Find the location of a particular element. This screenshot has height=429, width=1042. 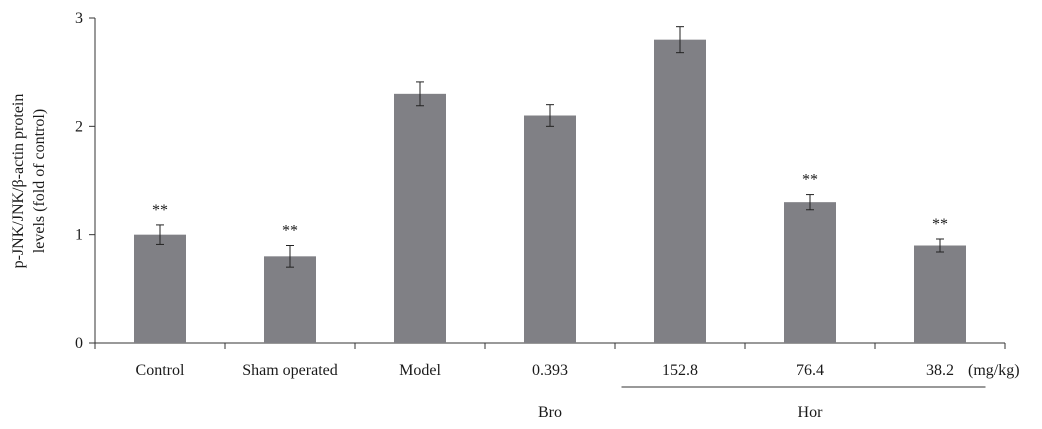

y-axis-label-line-1: p-JNK/JNK/β-actin protein is located at coordinates (18, 181).